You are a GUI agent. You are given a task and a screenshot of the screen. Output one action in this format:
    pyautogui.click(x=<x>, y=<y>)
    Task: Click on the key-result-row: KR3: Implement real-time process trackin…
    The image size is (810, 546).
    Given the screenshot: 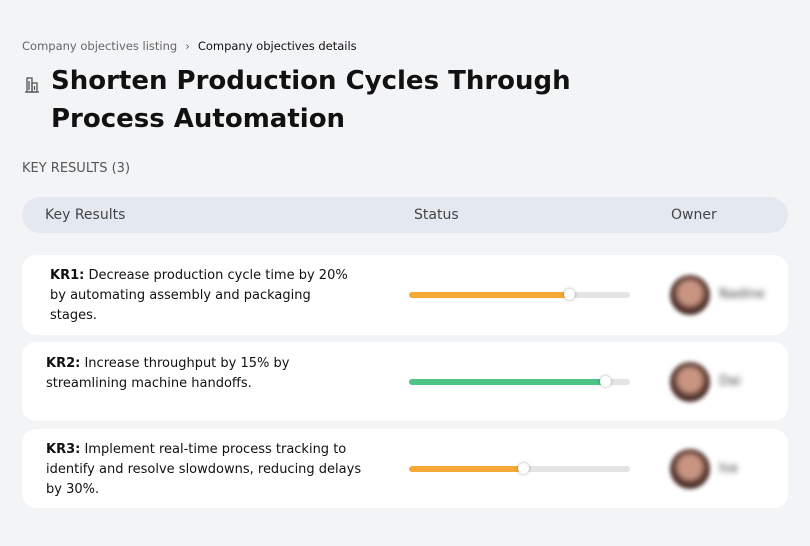 What is the action you would take?
    pyautogui.click(x=405, y=468)
    